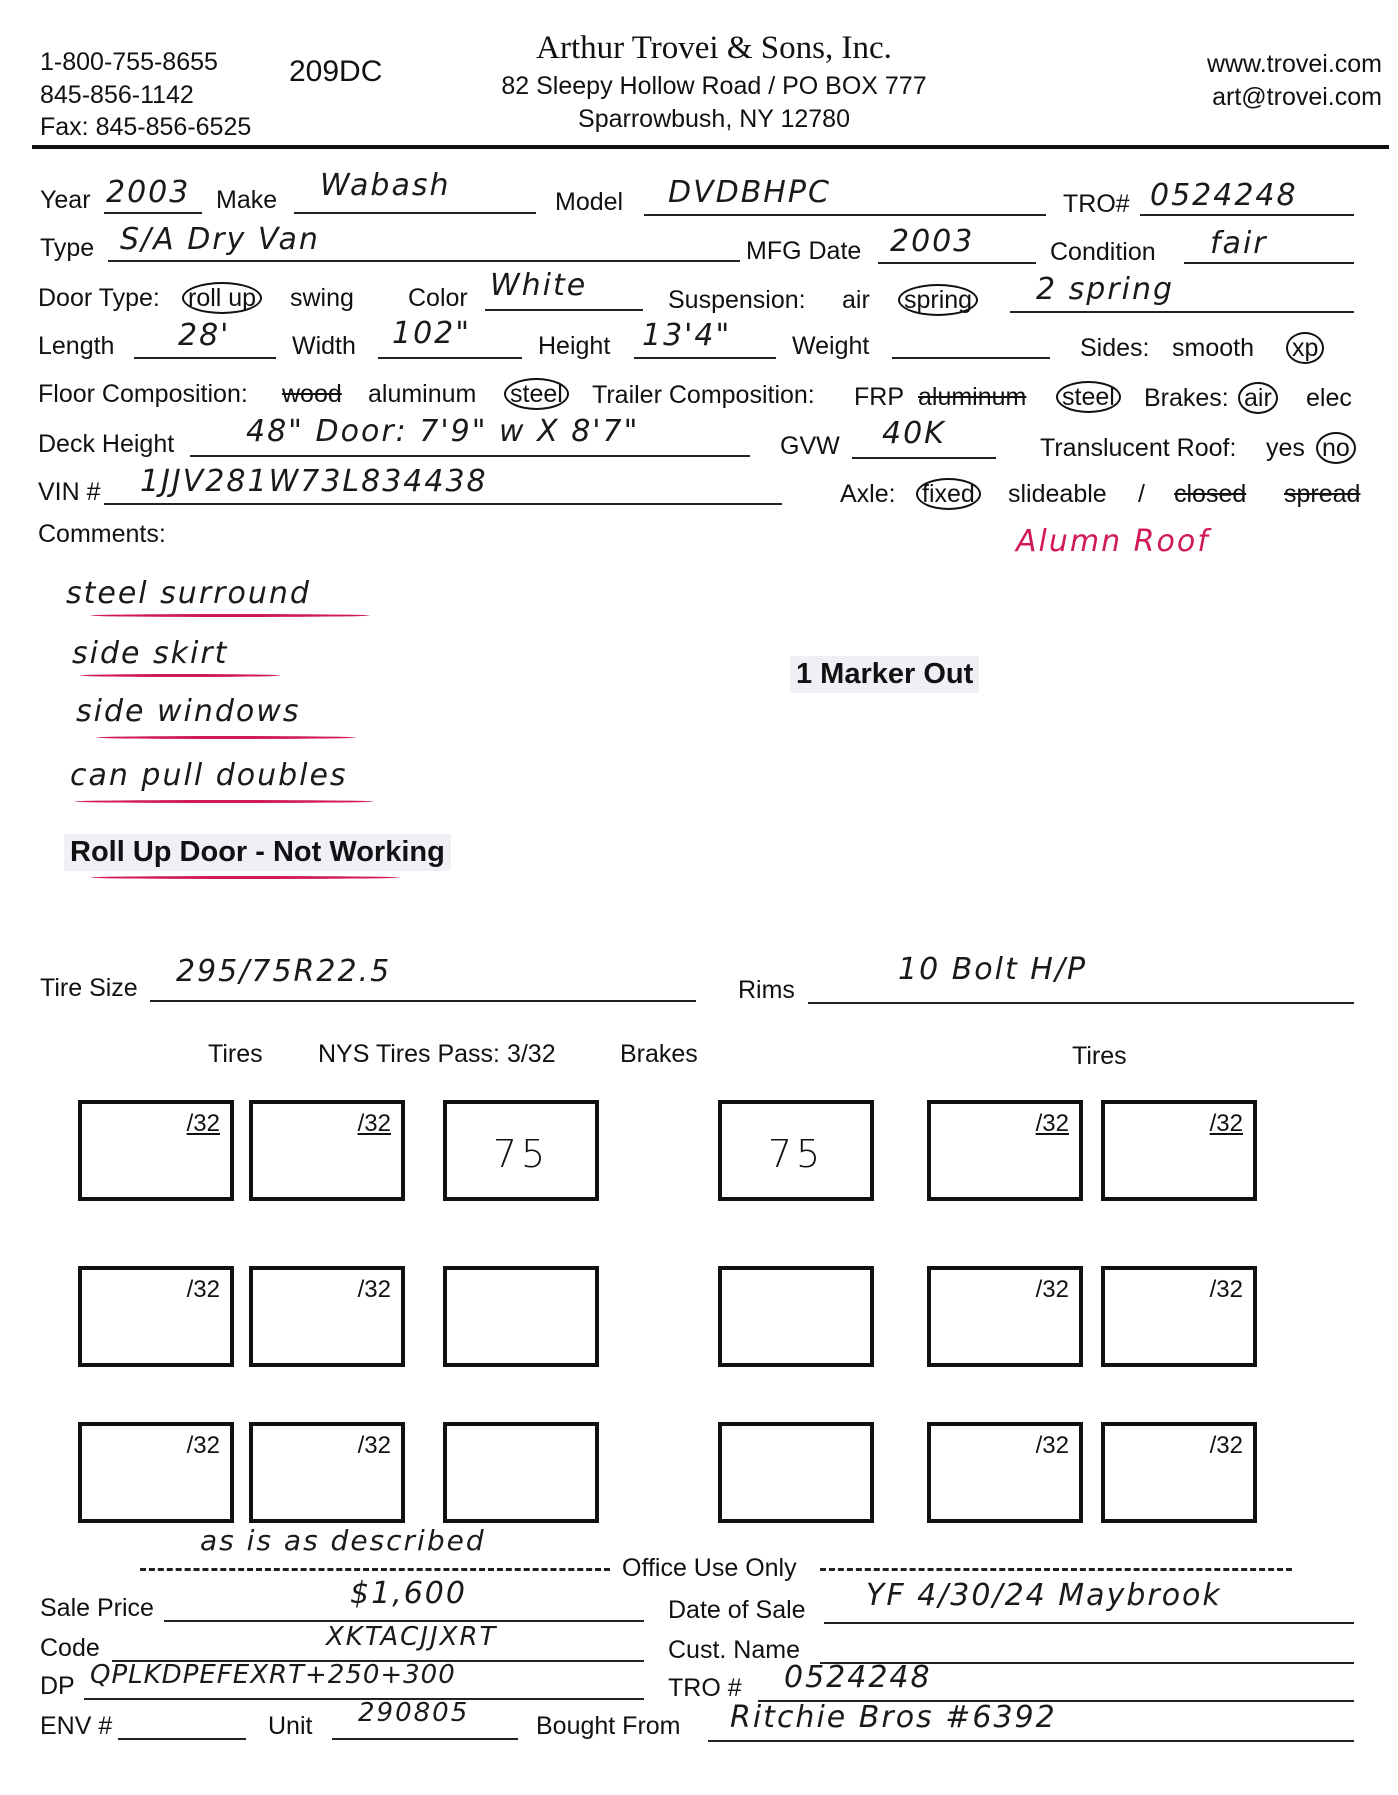  Describe the element at coordinates (76, 346) in the screenshot. I see `length-label: Length` at that location.